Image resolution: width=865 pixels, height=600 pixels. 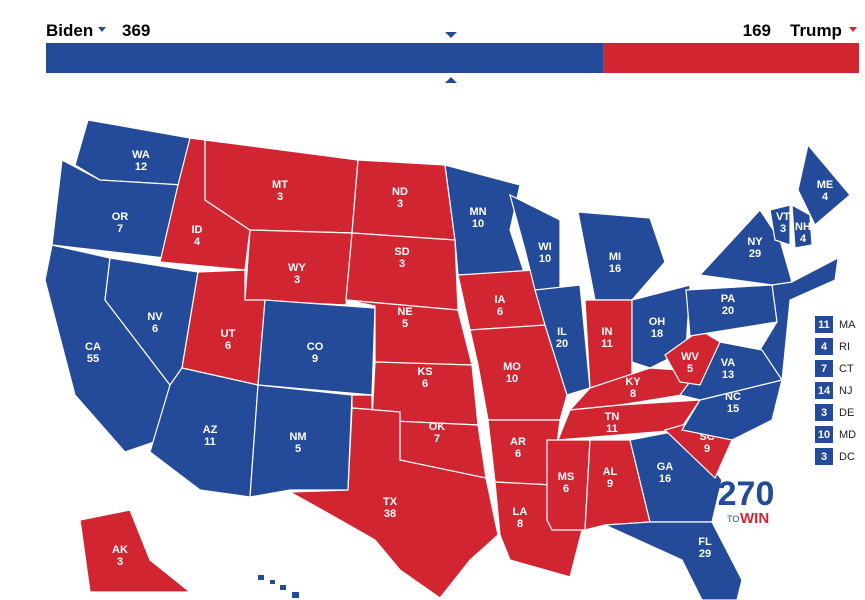 I want to click on state-abbr: WA, so click(x=141, y=155).